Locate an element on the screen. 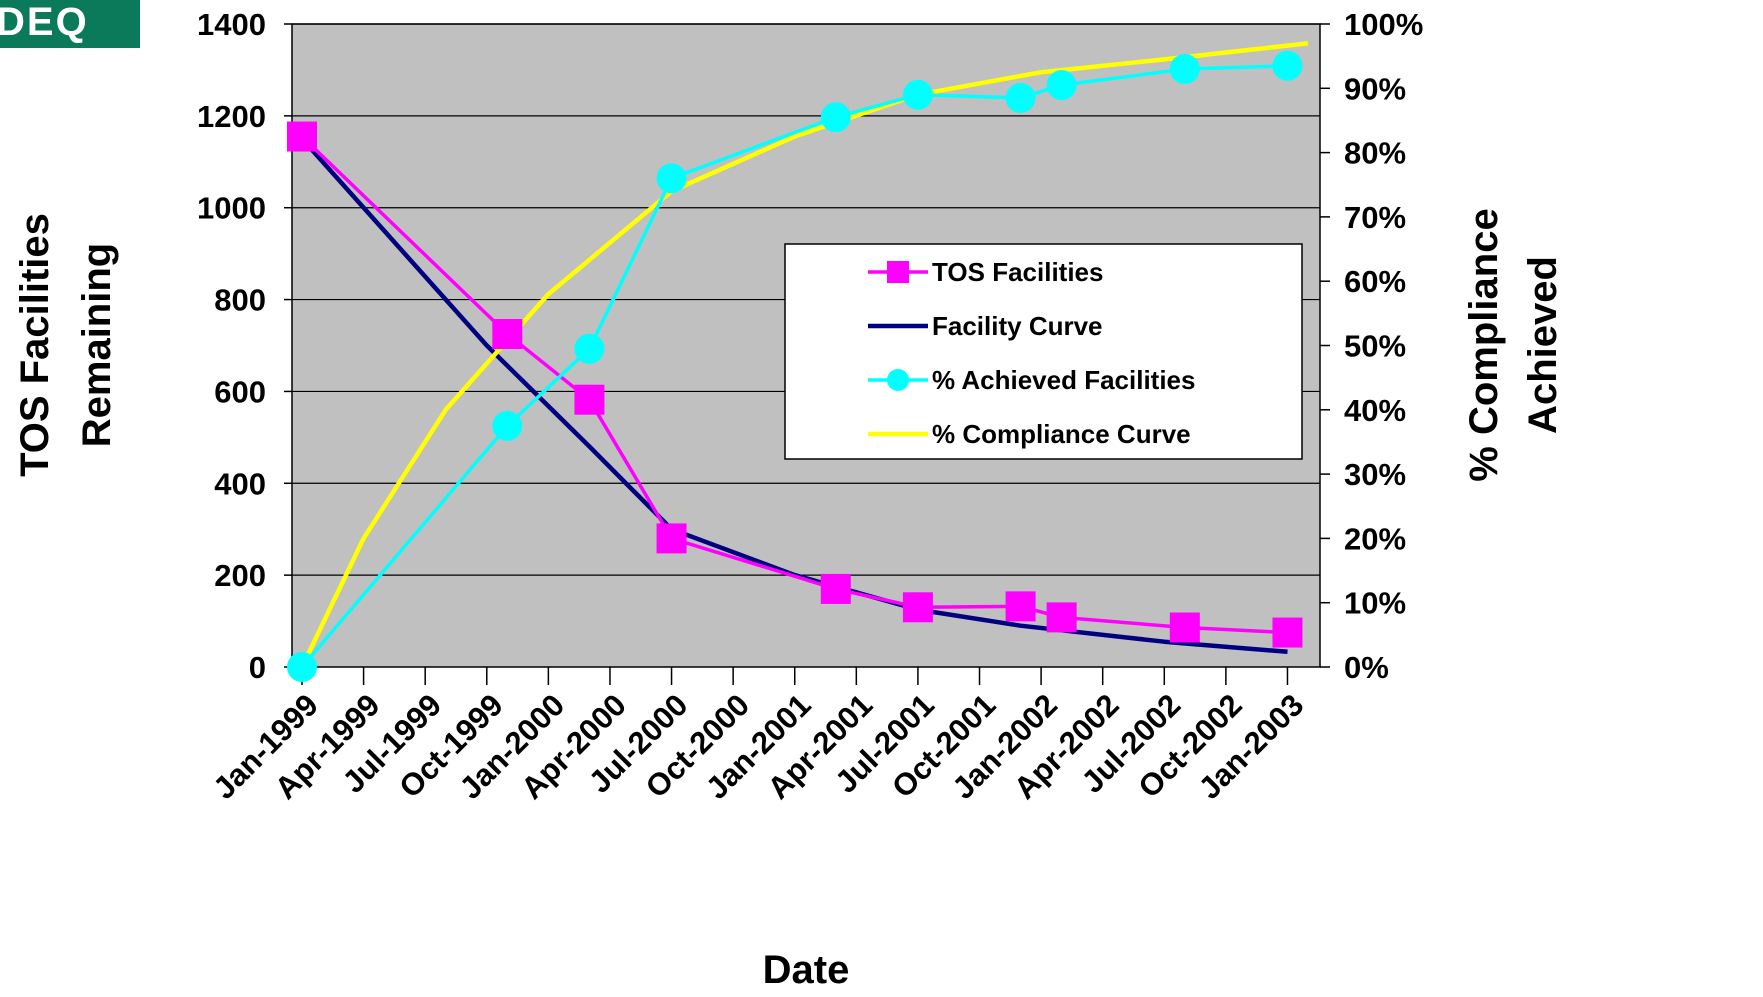 The height and width of the screenshot is (997, 1763). left-axis-title-line-1: TOS Facilities is located at coordinates (35, 345).